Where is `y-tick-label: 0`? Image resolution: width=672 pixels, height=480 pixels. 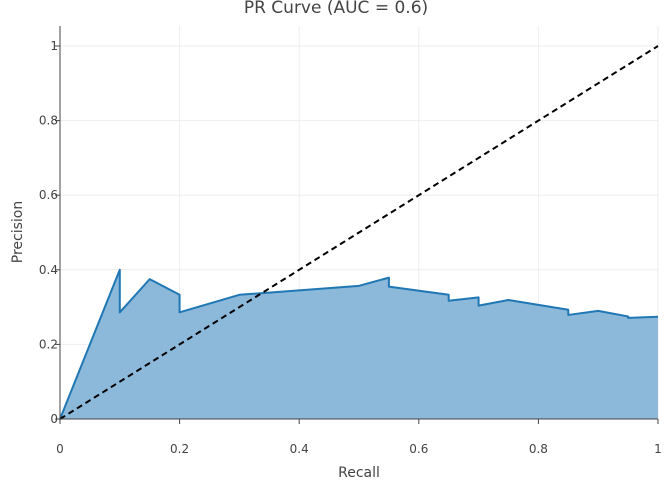 y-tick-label: 0 is located at coordinates (54, 419).